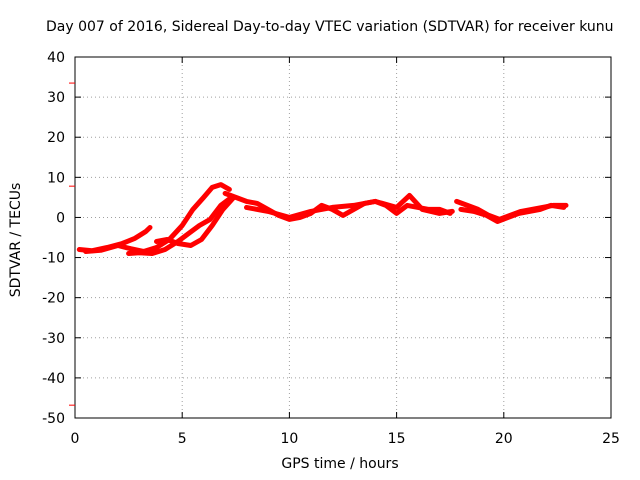 Image resolution: width=640 pixels, height=480 pixels. I want to click on x-tick-label: 10, so click(289, 439).